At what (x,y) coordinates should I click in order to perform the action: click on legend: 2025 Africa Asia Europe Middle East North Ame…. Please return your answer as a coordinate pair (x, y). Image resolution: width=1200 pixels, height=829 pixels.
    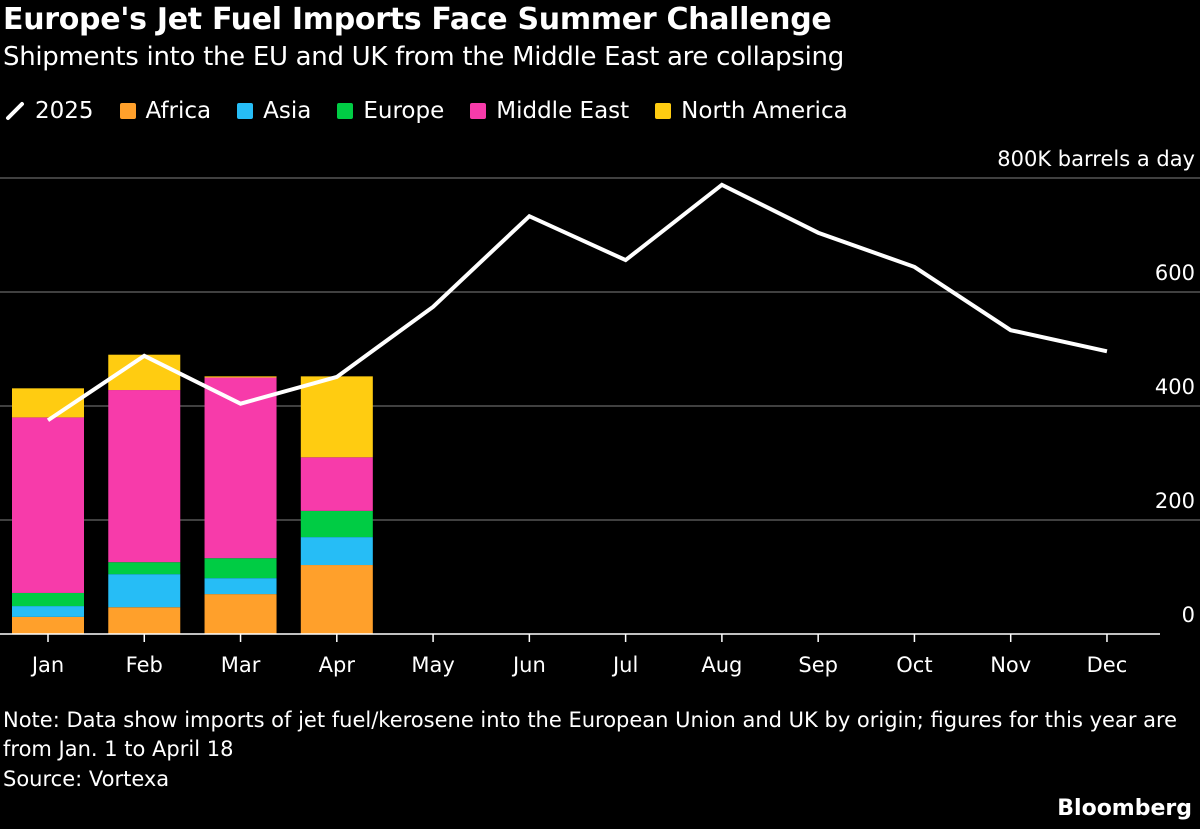
    Looking at the image, I should click on (426, 111).